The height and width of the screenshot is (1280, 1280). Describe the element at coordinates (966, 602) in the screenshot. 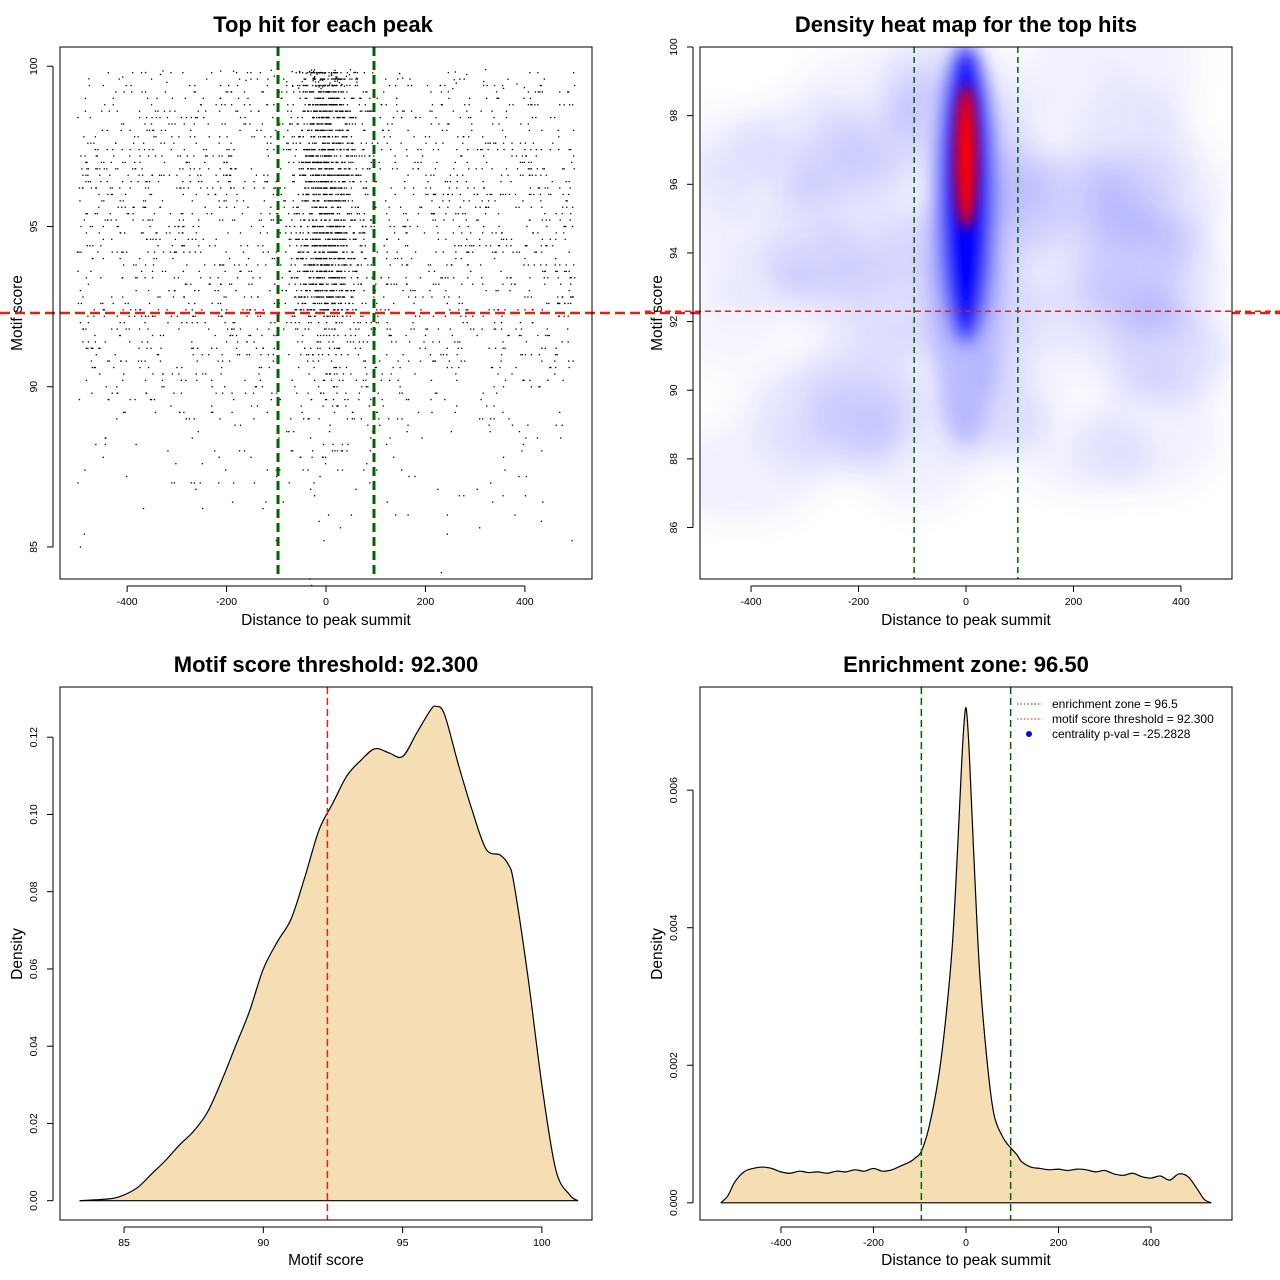

I see `x-tick-label: 0` at that location.